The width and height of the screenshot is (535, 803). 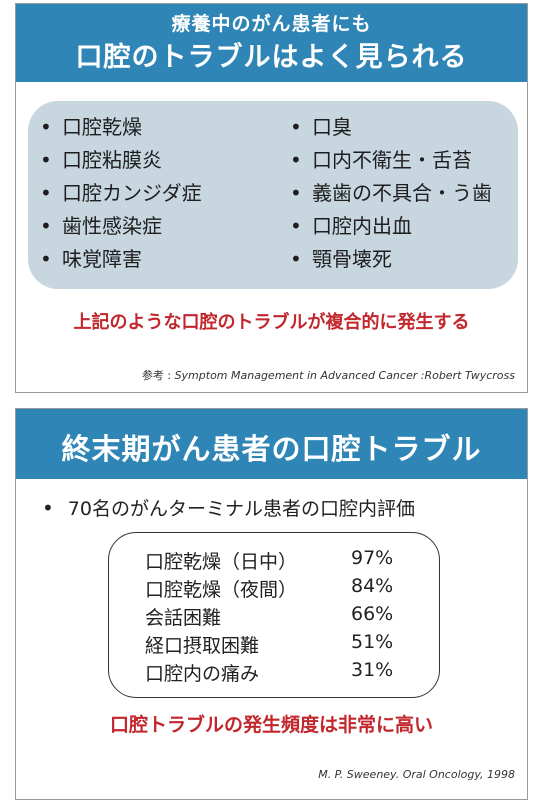 What do you see at coordinates (372, 558) in the screenshot?
I see `stat-value: 97%` at bounding box center [372, 558].